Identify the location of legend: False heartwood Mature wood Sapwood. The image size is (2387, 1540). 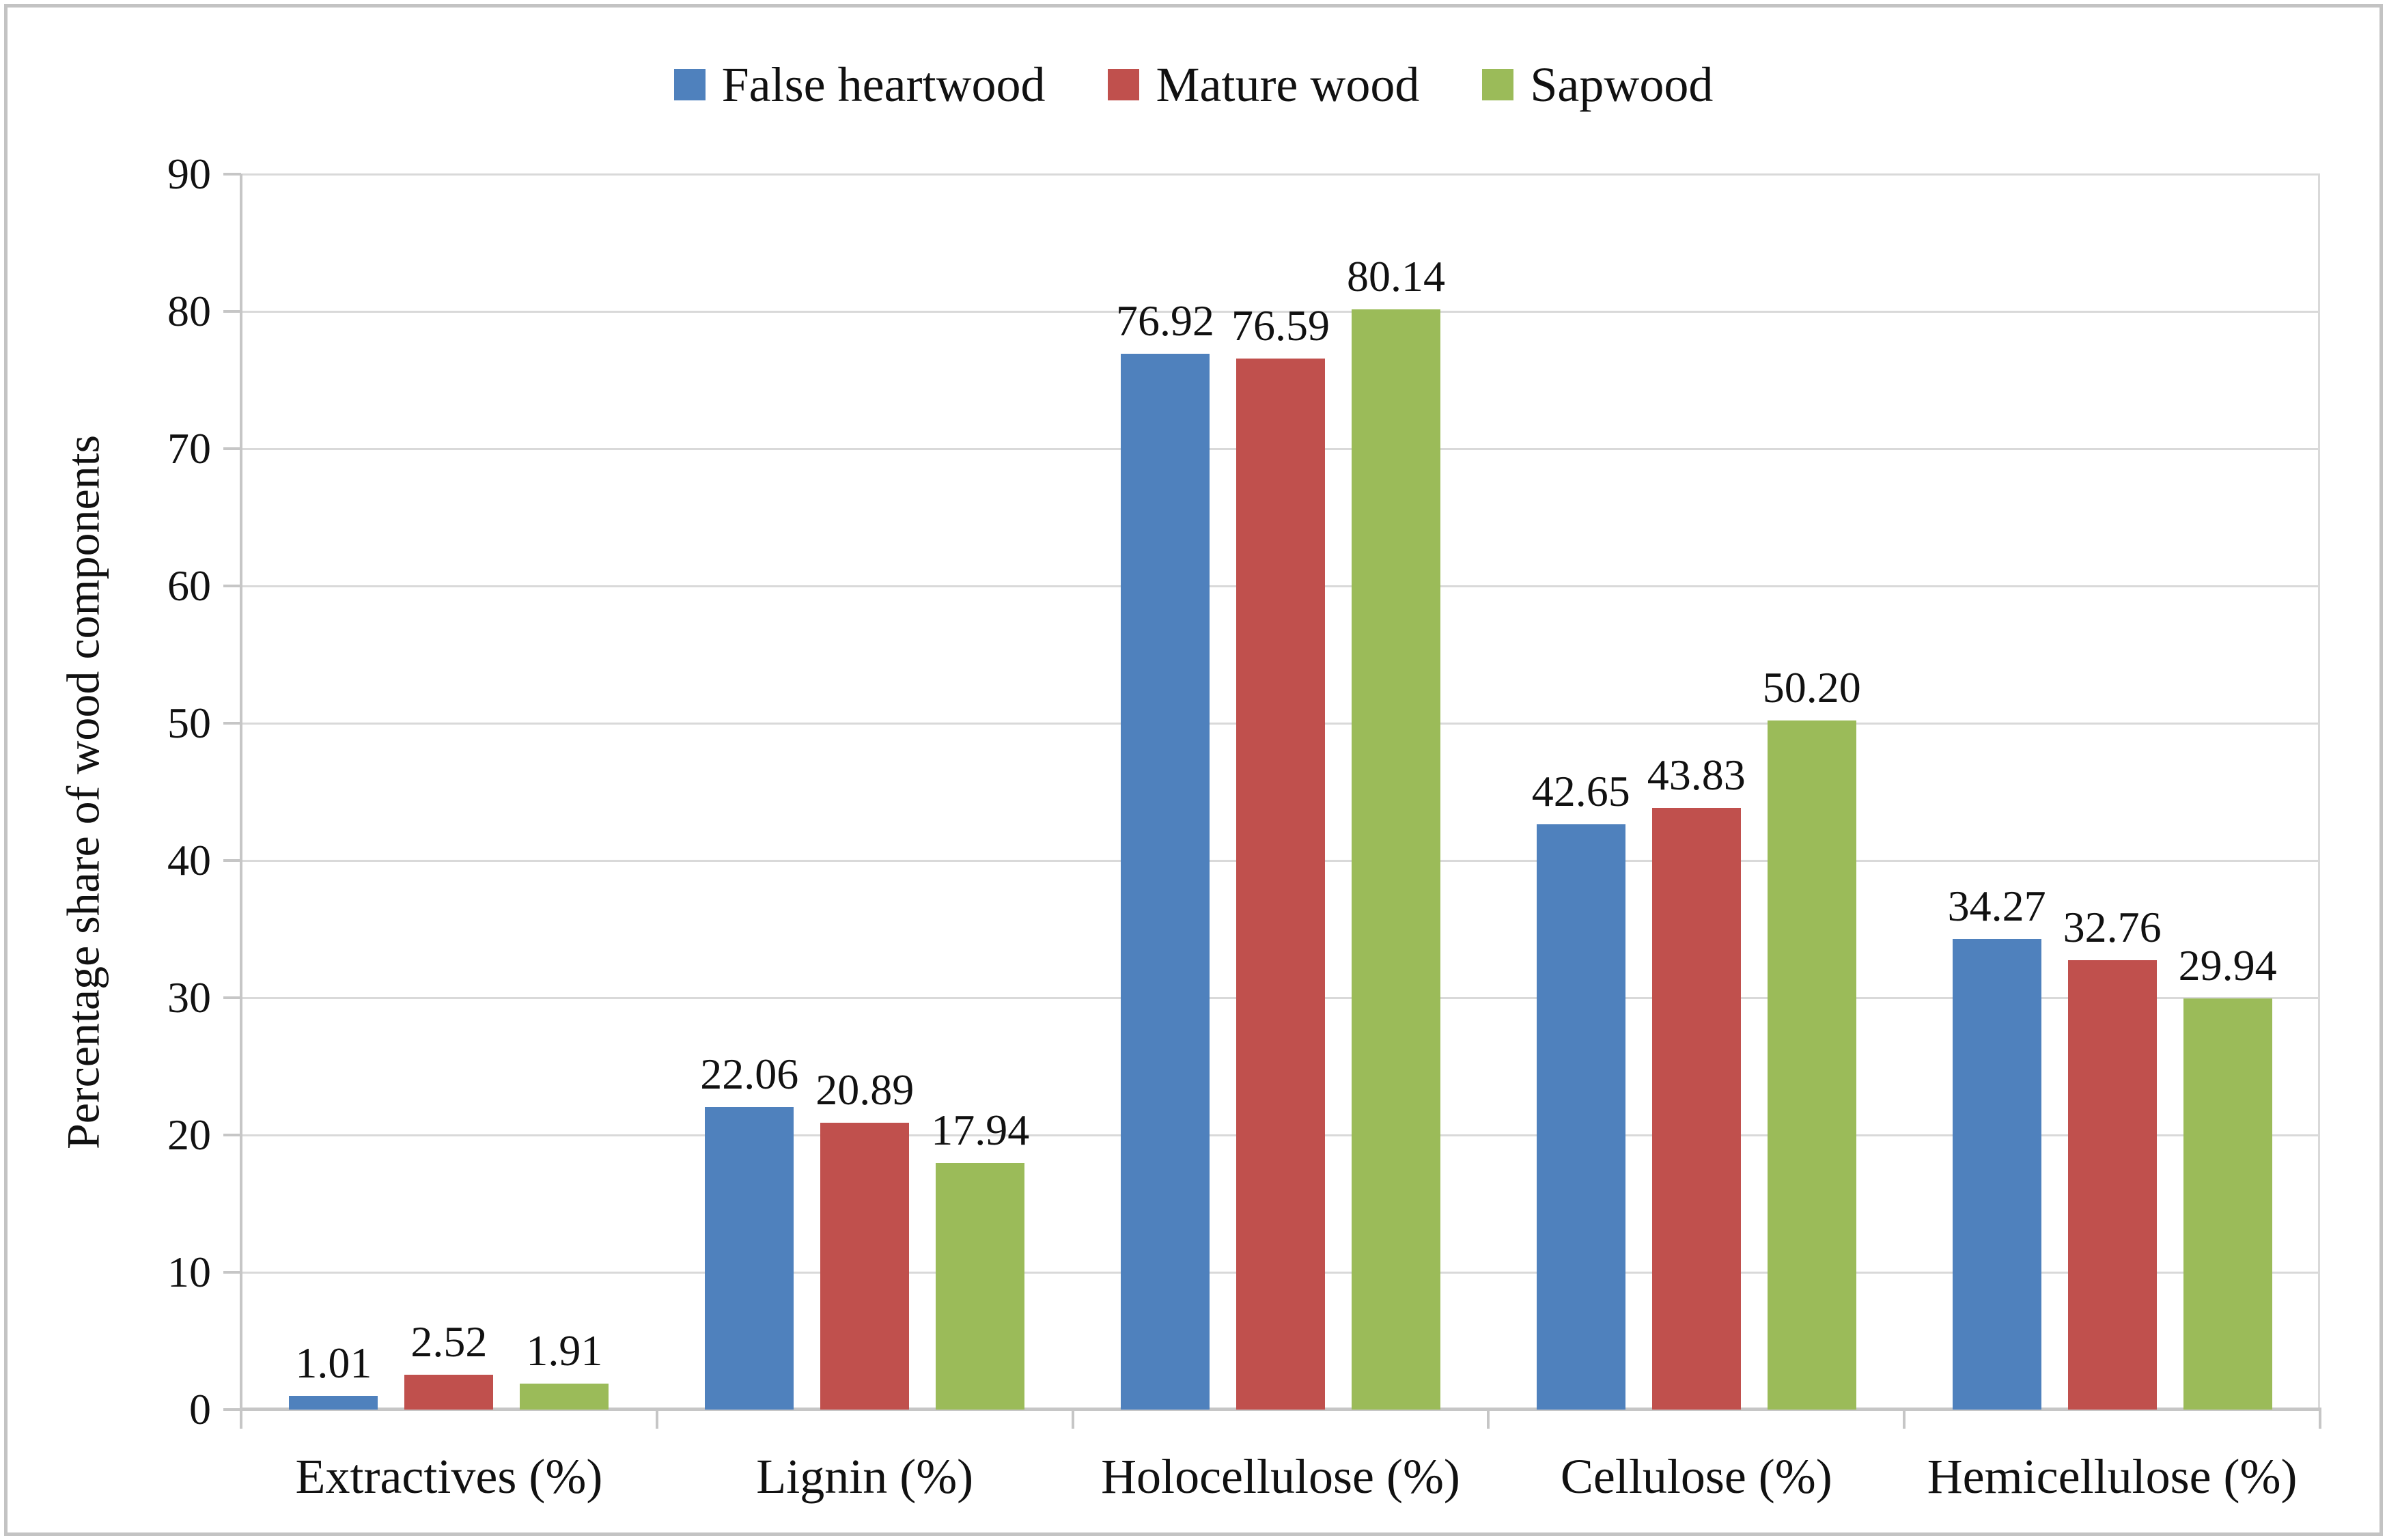
(1193, 84).